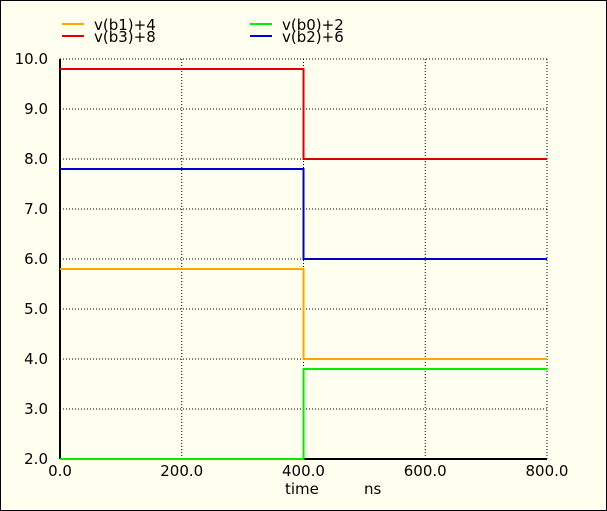  What do you see at coordinates (36, 409) in the screenshot?
I see `y-tick-label: 3.0` at bounding box center [36, 409].